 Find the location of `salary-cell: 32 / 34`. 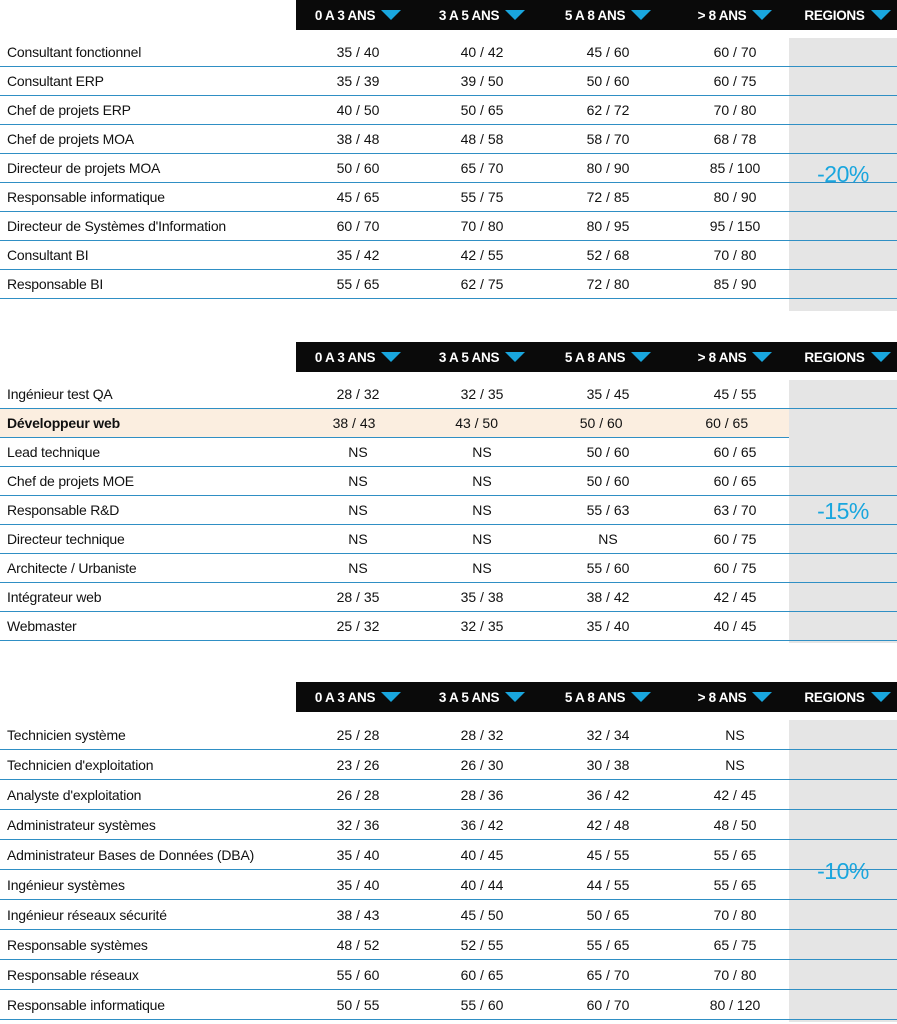

salary-cell: 32 / 34 is located at coordinates (608, 734).